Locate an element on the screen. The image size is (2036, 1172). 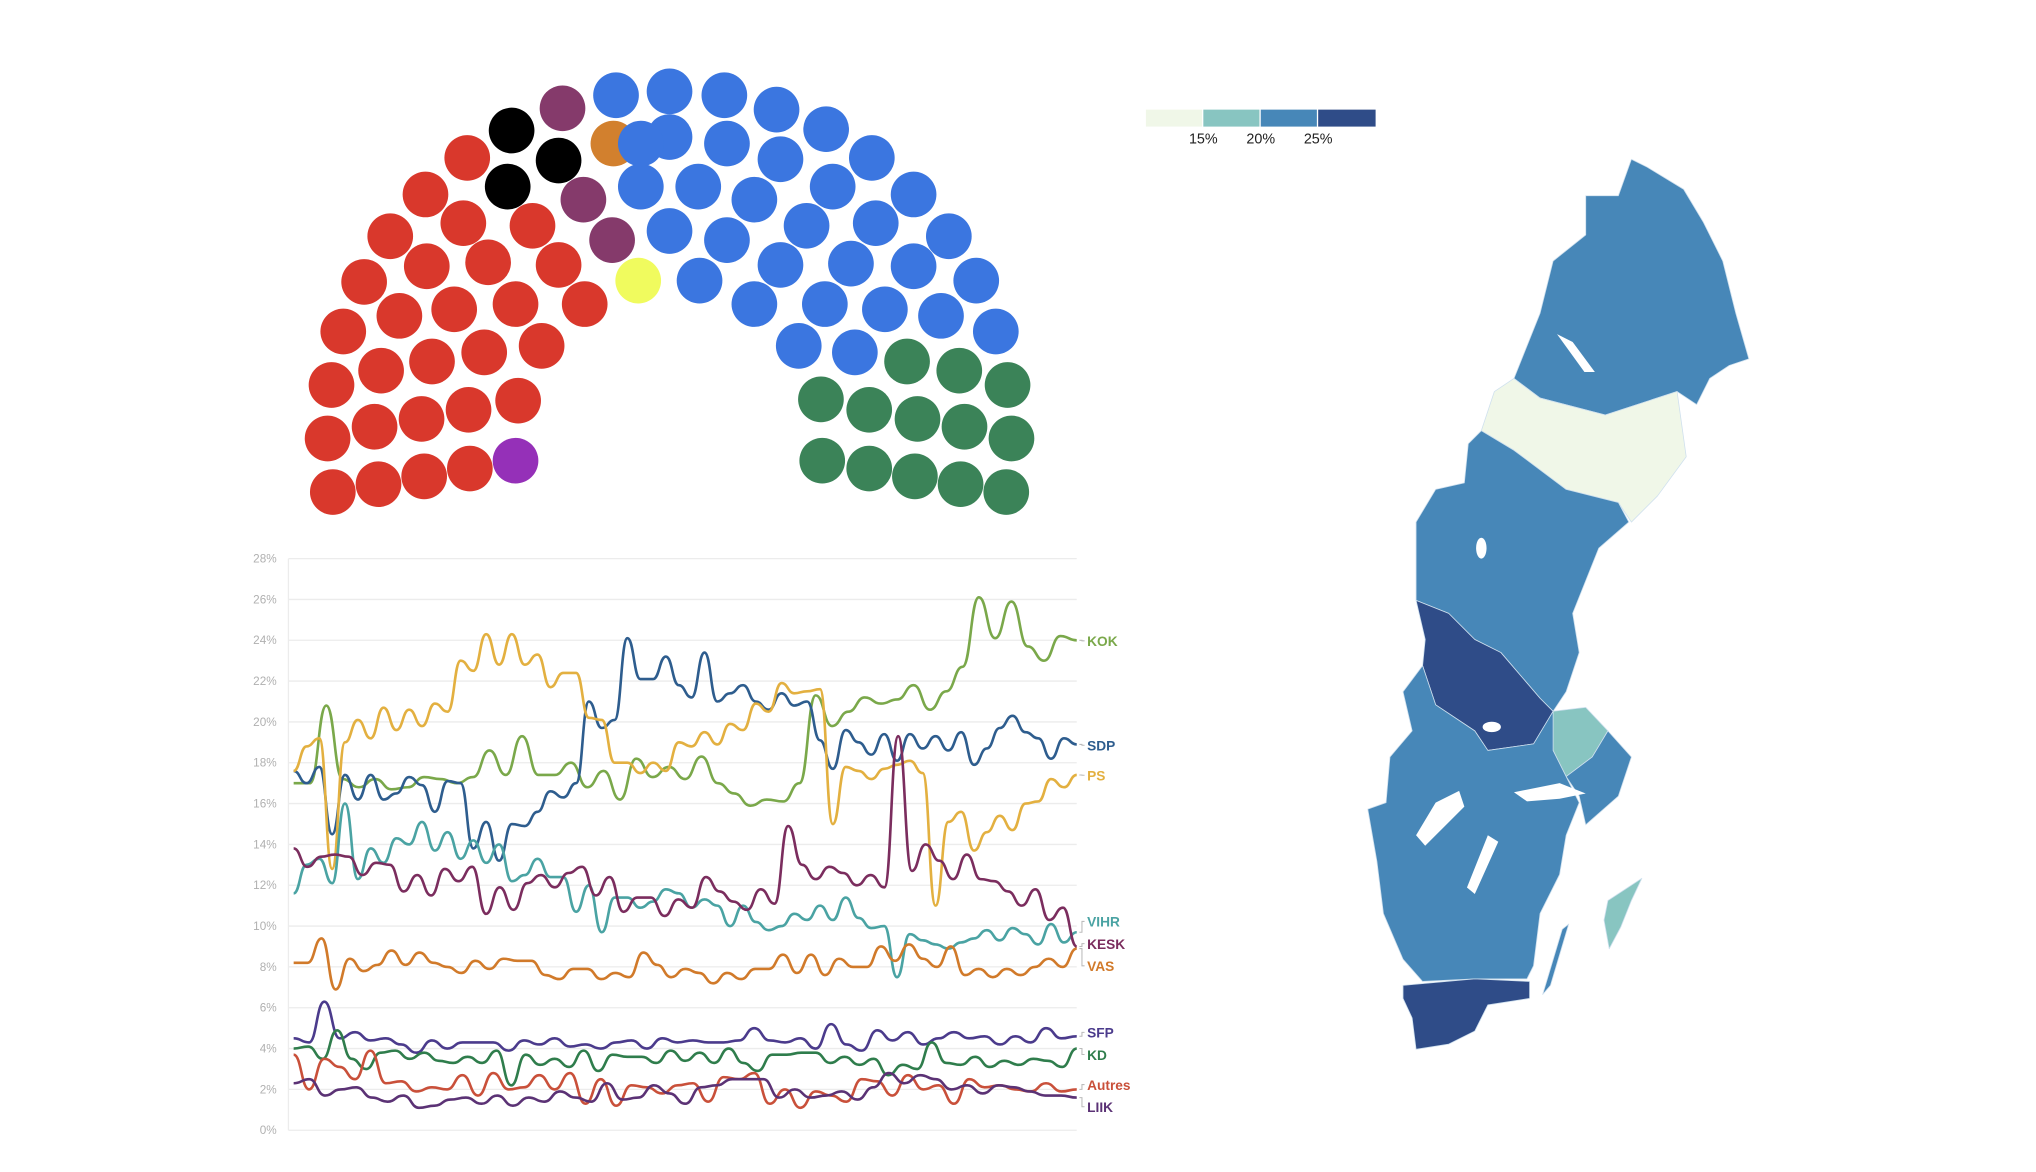
lake-vattern is located at coordinates (1482, 865).